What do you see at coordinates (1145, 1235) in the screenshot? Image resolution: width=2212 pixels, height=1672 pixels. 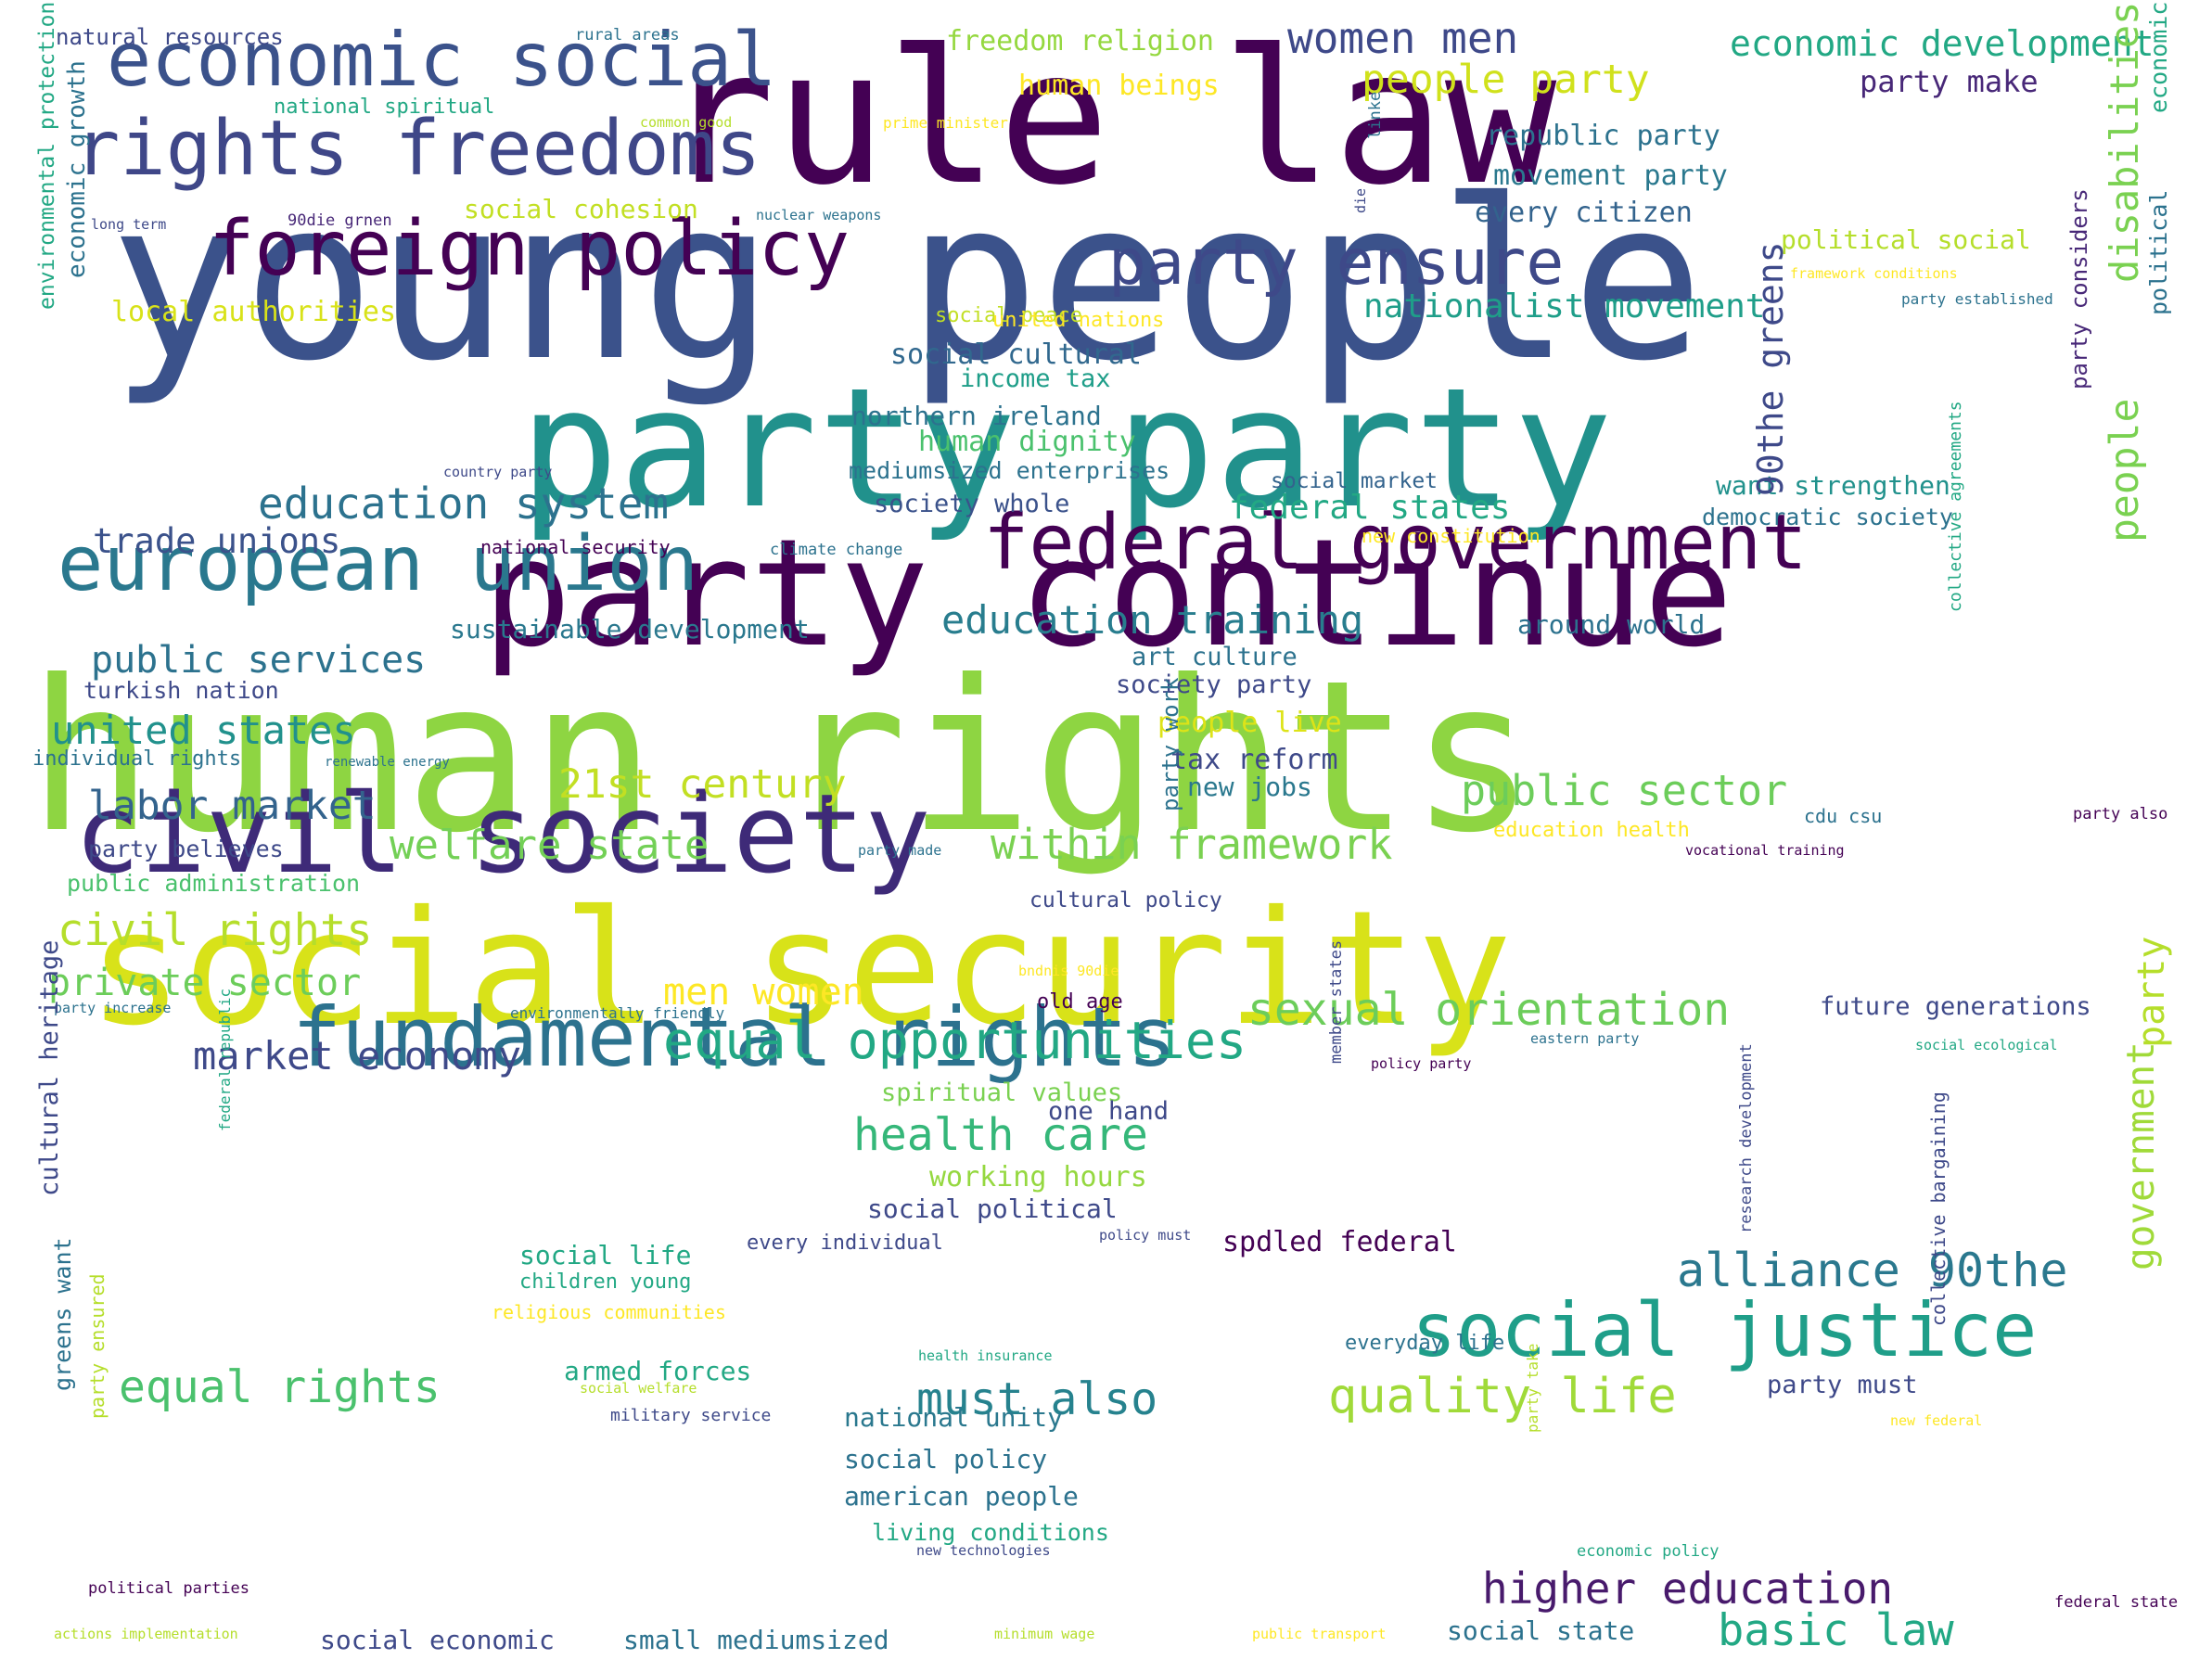 I see `cloud-word: policy must` at bounding box center [1145, 1235].